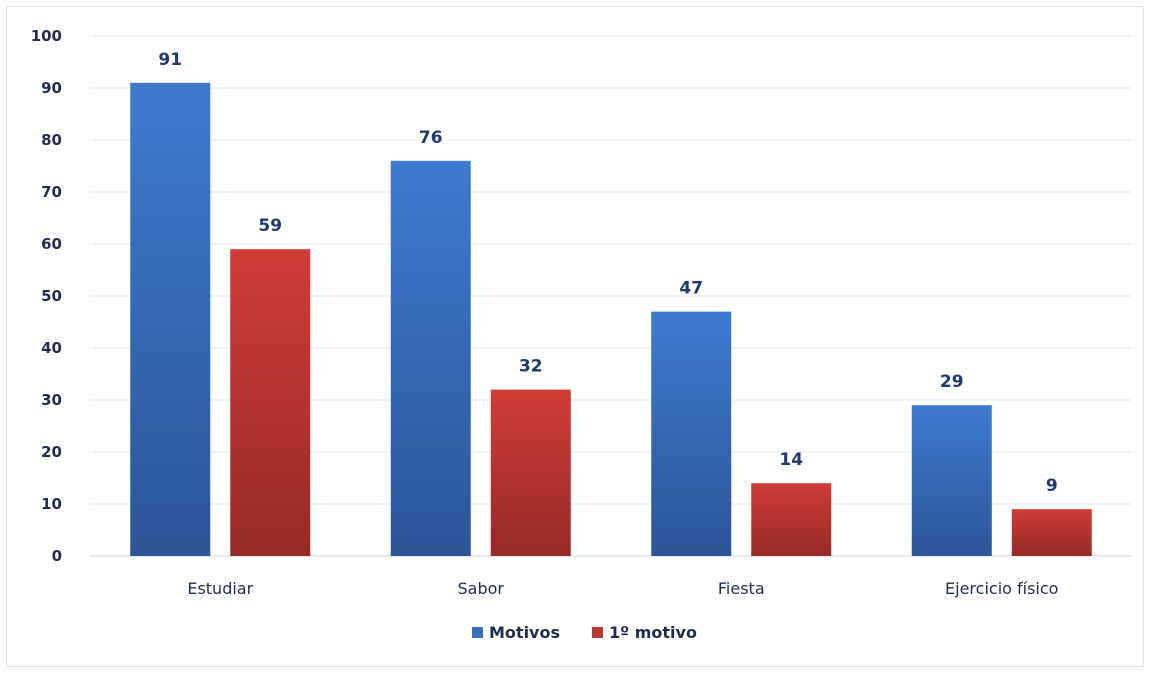 The width and height of the screenshot is (1152, 675). What do you see at coordinates (51, 348) in the screenshot?
I see `y-tick-label: 40` at bounding box center [51, 348].